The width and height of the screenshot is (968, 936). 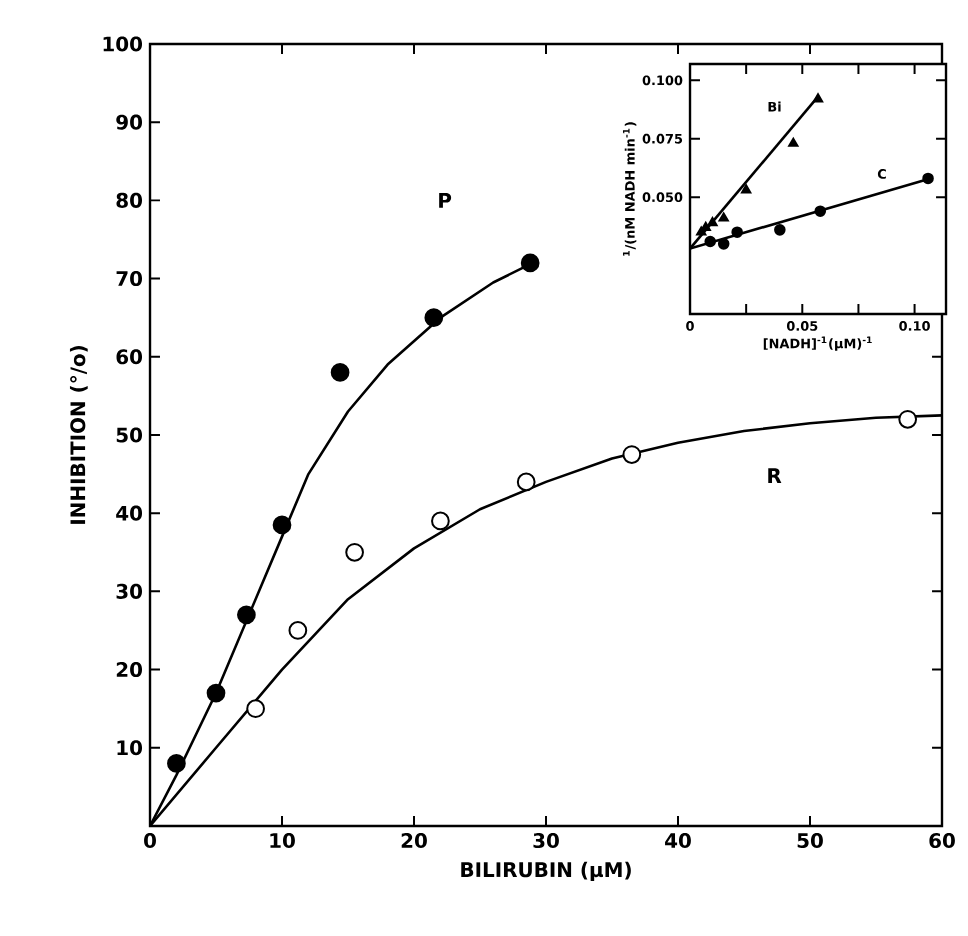 I want to click on x-axis-title: BILIRUBIN (µM), so click(x=546, y=871).